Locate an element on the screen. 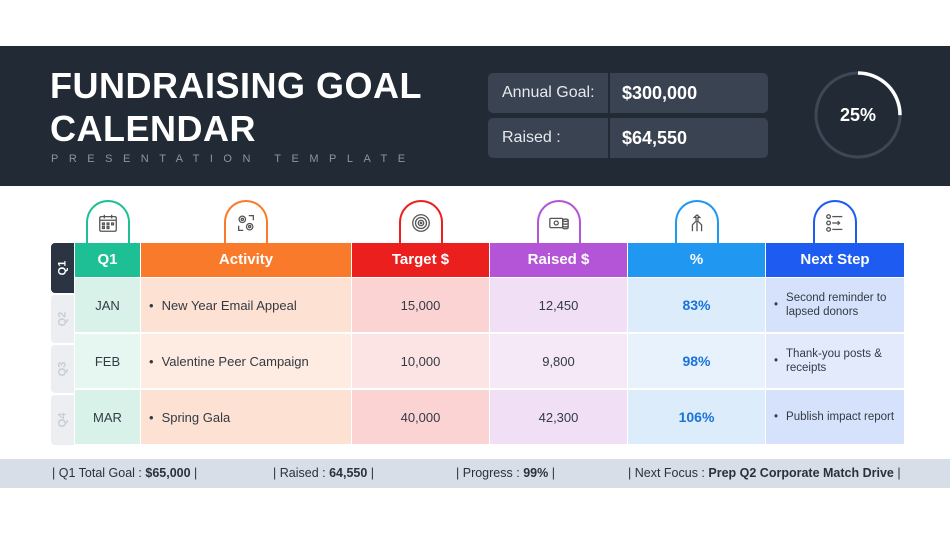  raised-cell: 12,450 is located at coordinates (558, 305).